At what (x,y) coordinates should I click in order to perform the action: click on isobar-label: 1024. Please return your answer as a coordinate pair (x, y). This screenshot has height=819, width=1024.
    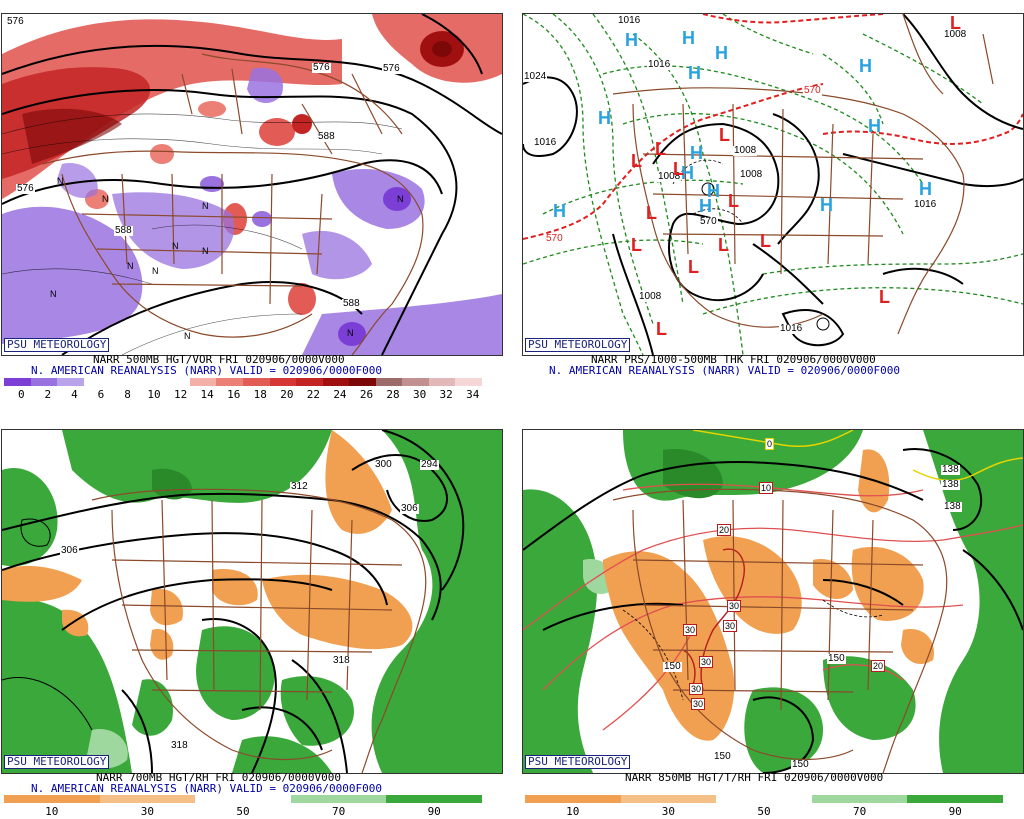
    Looking at the image, I should click on (535, 76).